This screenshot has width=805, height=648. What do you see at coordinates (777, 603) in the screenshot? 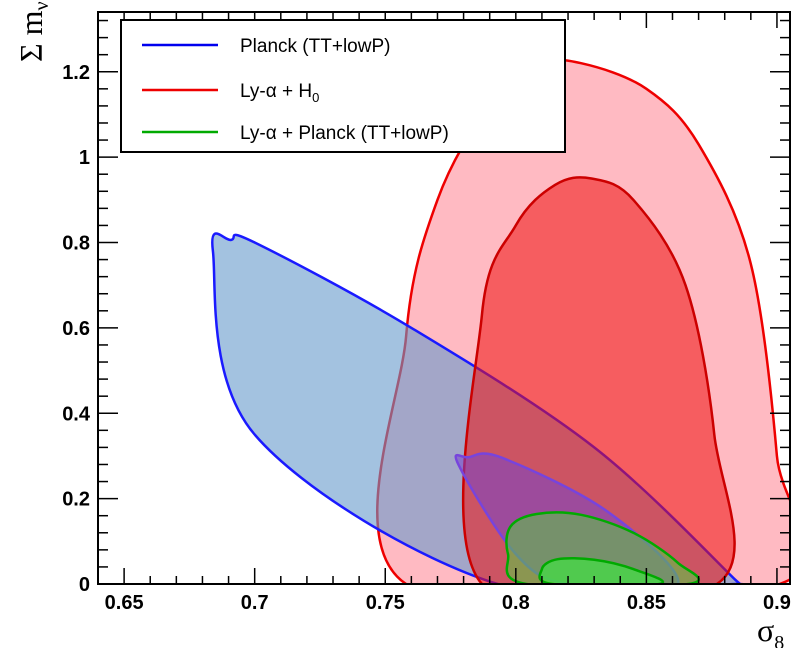
I see `x-tick-label: 0.9` at bounding box center [777, 603].